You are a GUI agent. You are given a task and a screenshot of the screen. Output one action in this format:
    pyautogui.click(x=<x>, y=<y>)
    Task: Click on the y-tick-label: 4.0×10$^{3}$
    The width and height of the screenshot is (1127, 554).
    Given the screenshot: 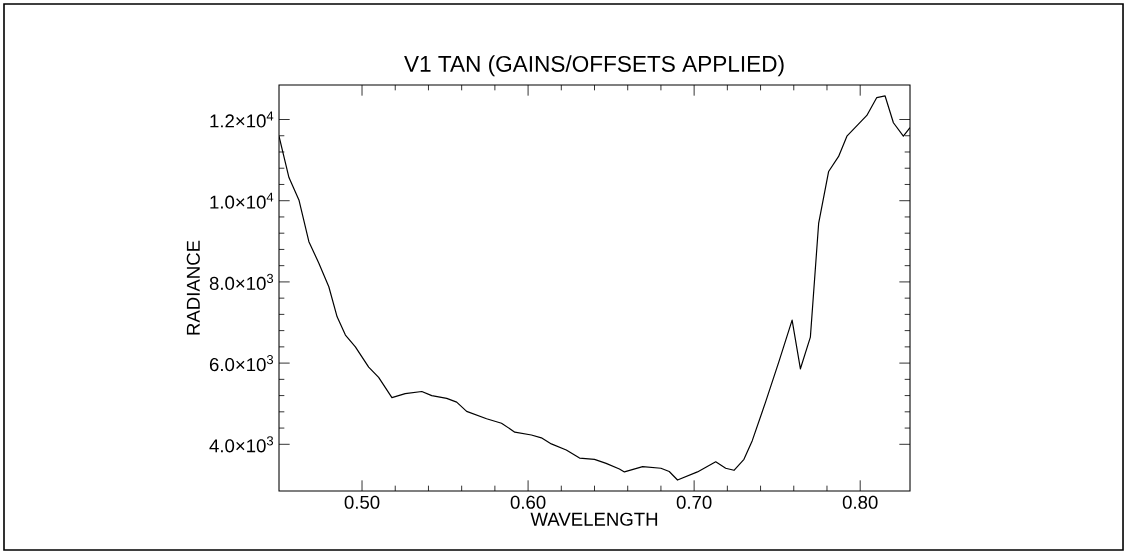 What is the action you would take?
    pyautogui.click(x=241, y=444)
    